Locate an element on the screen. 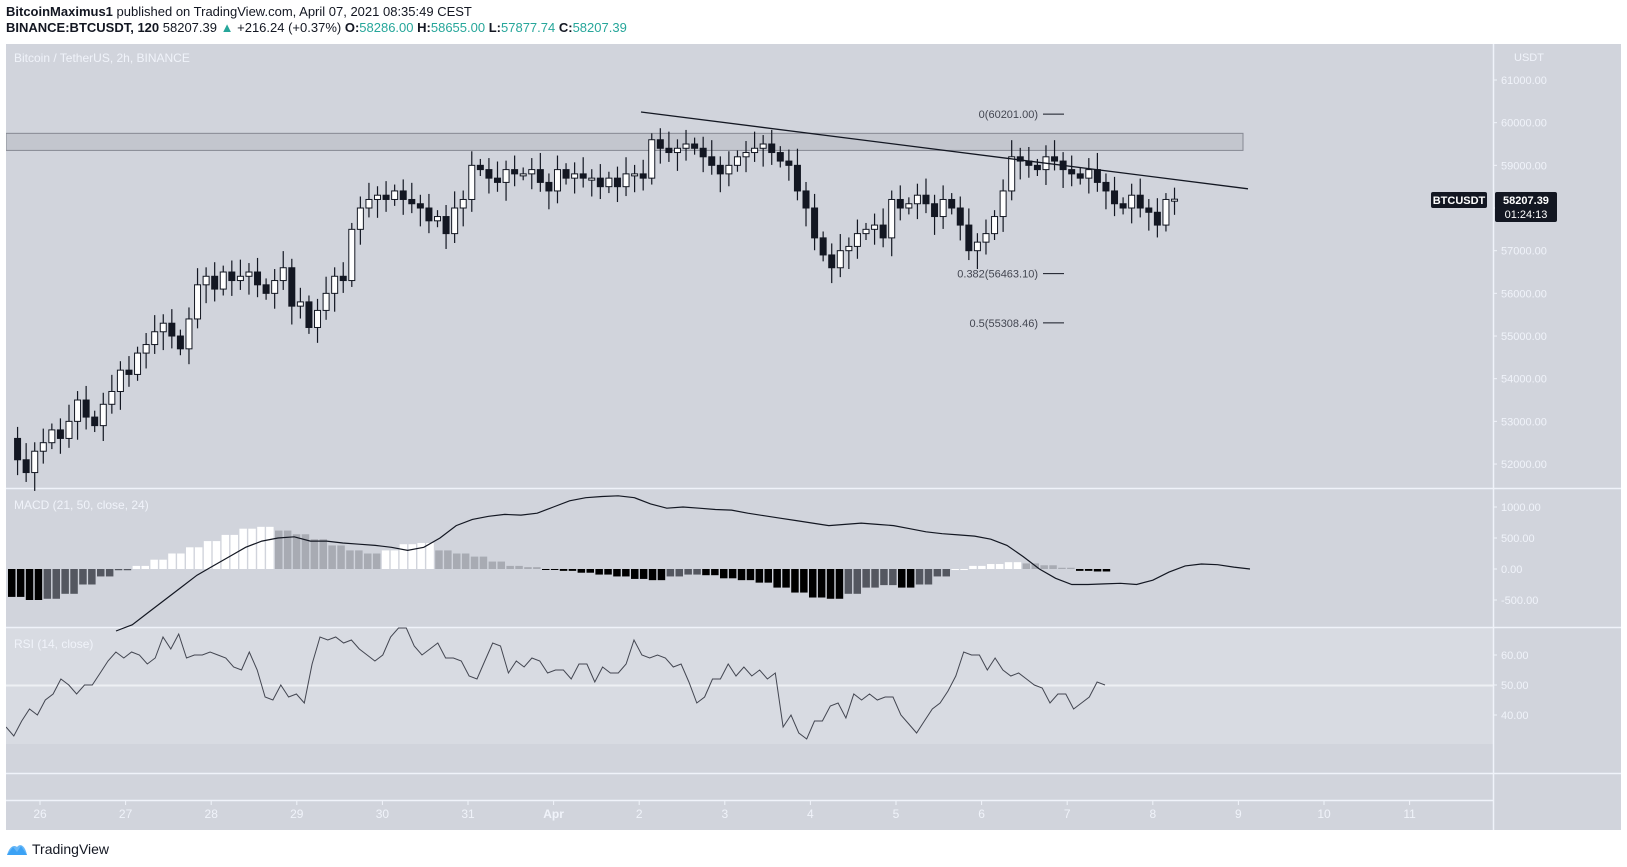 The width and height of the screenshot is (1627, 867). svg-text: 29 is located at coordinates (297, 814).